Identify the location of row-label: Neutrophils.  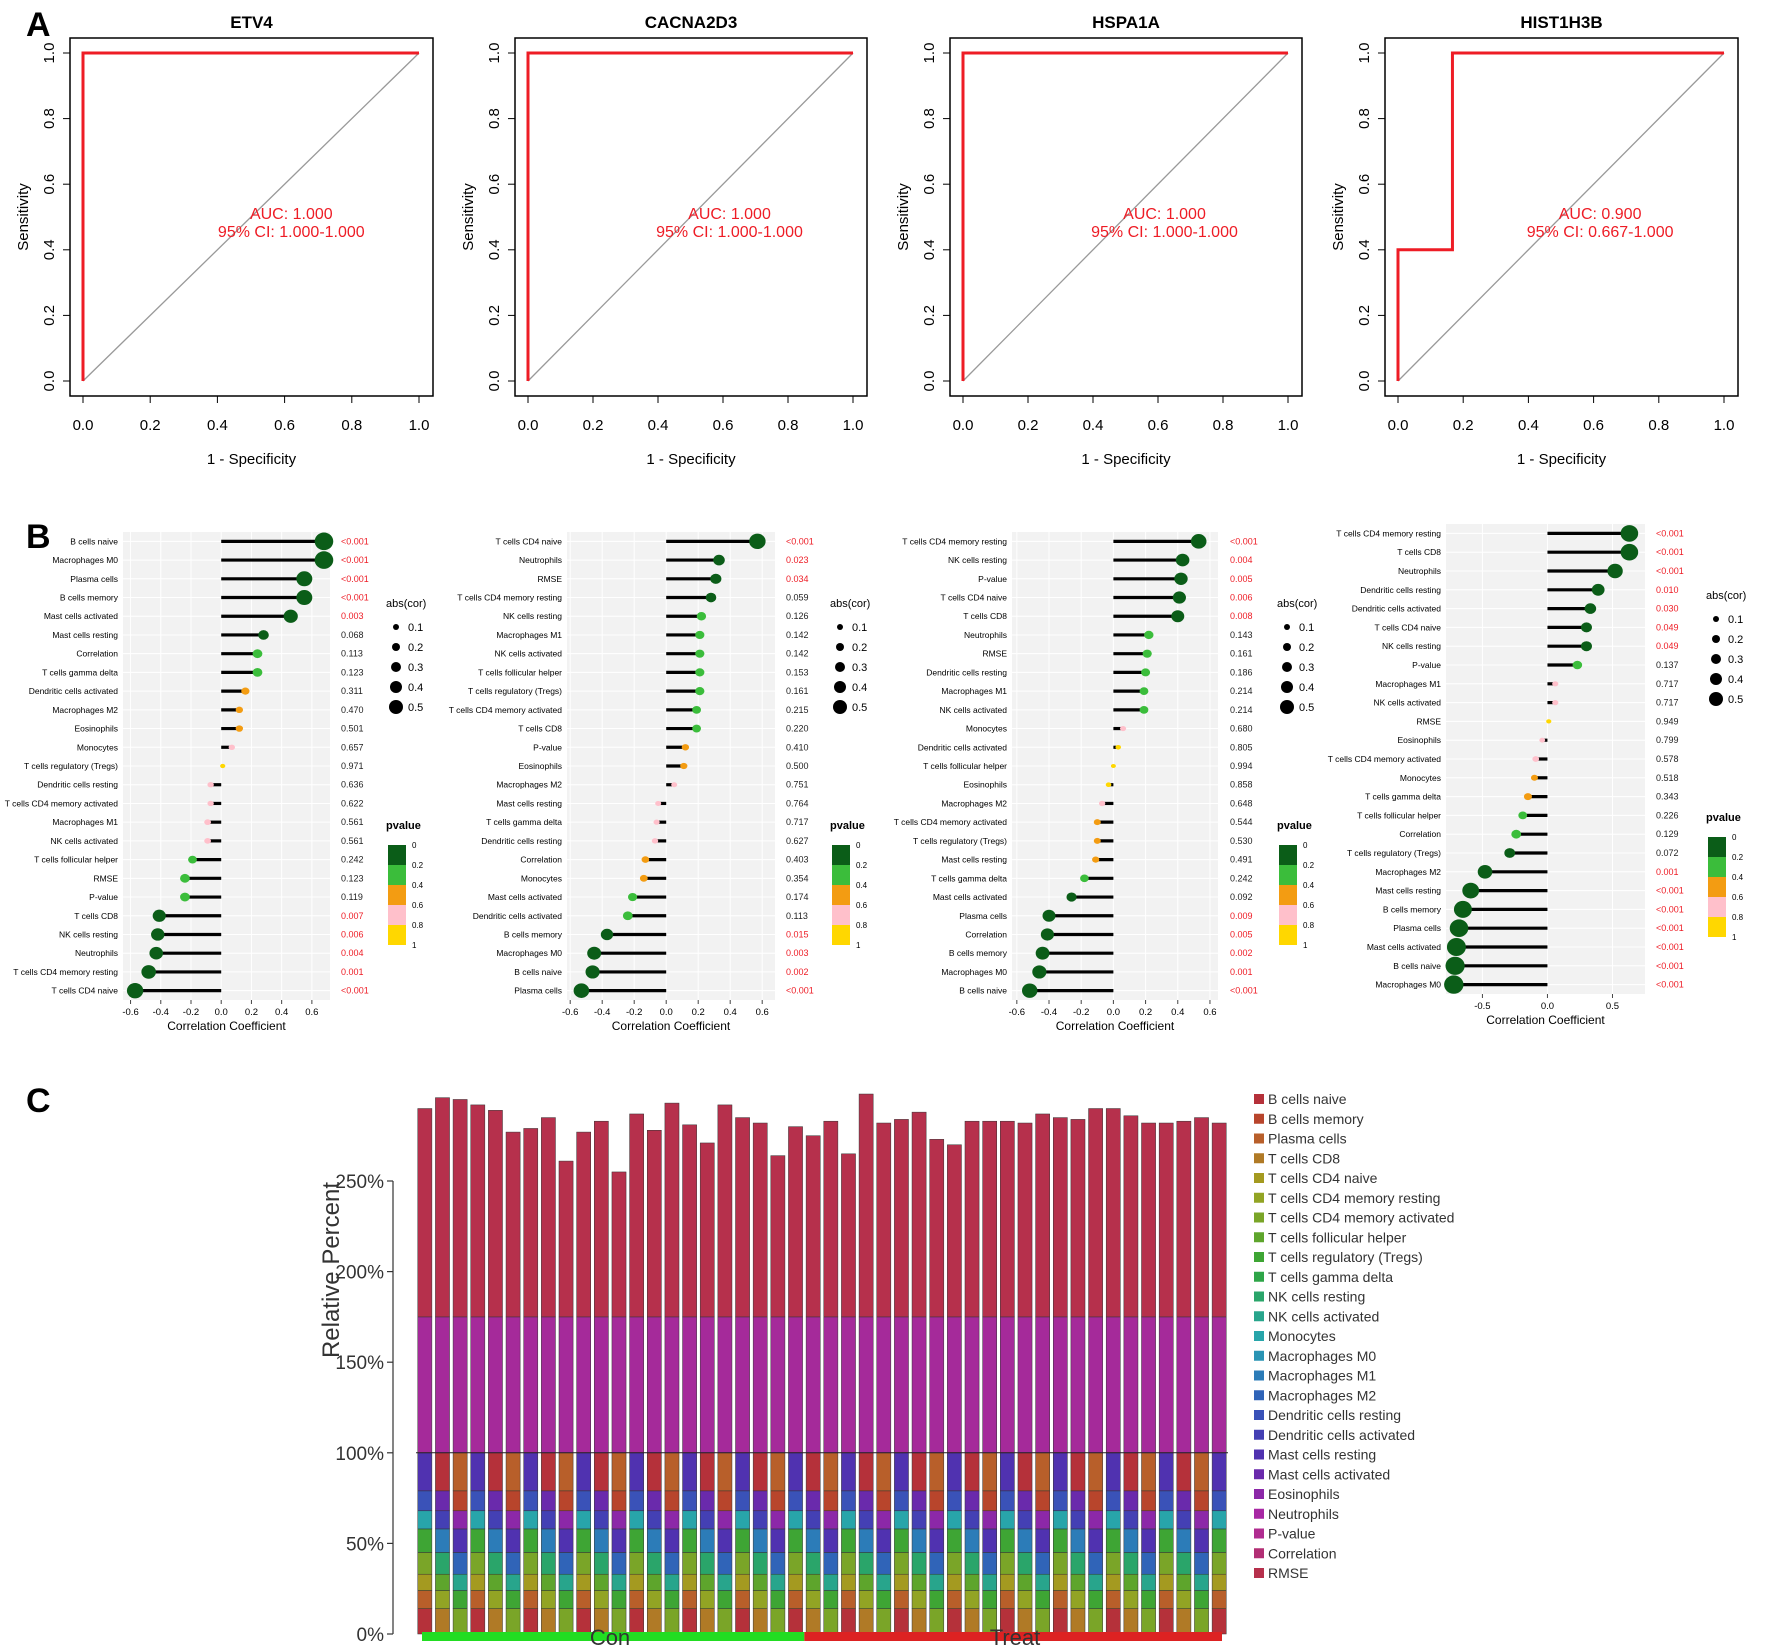
(96, 953).